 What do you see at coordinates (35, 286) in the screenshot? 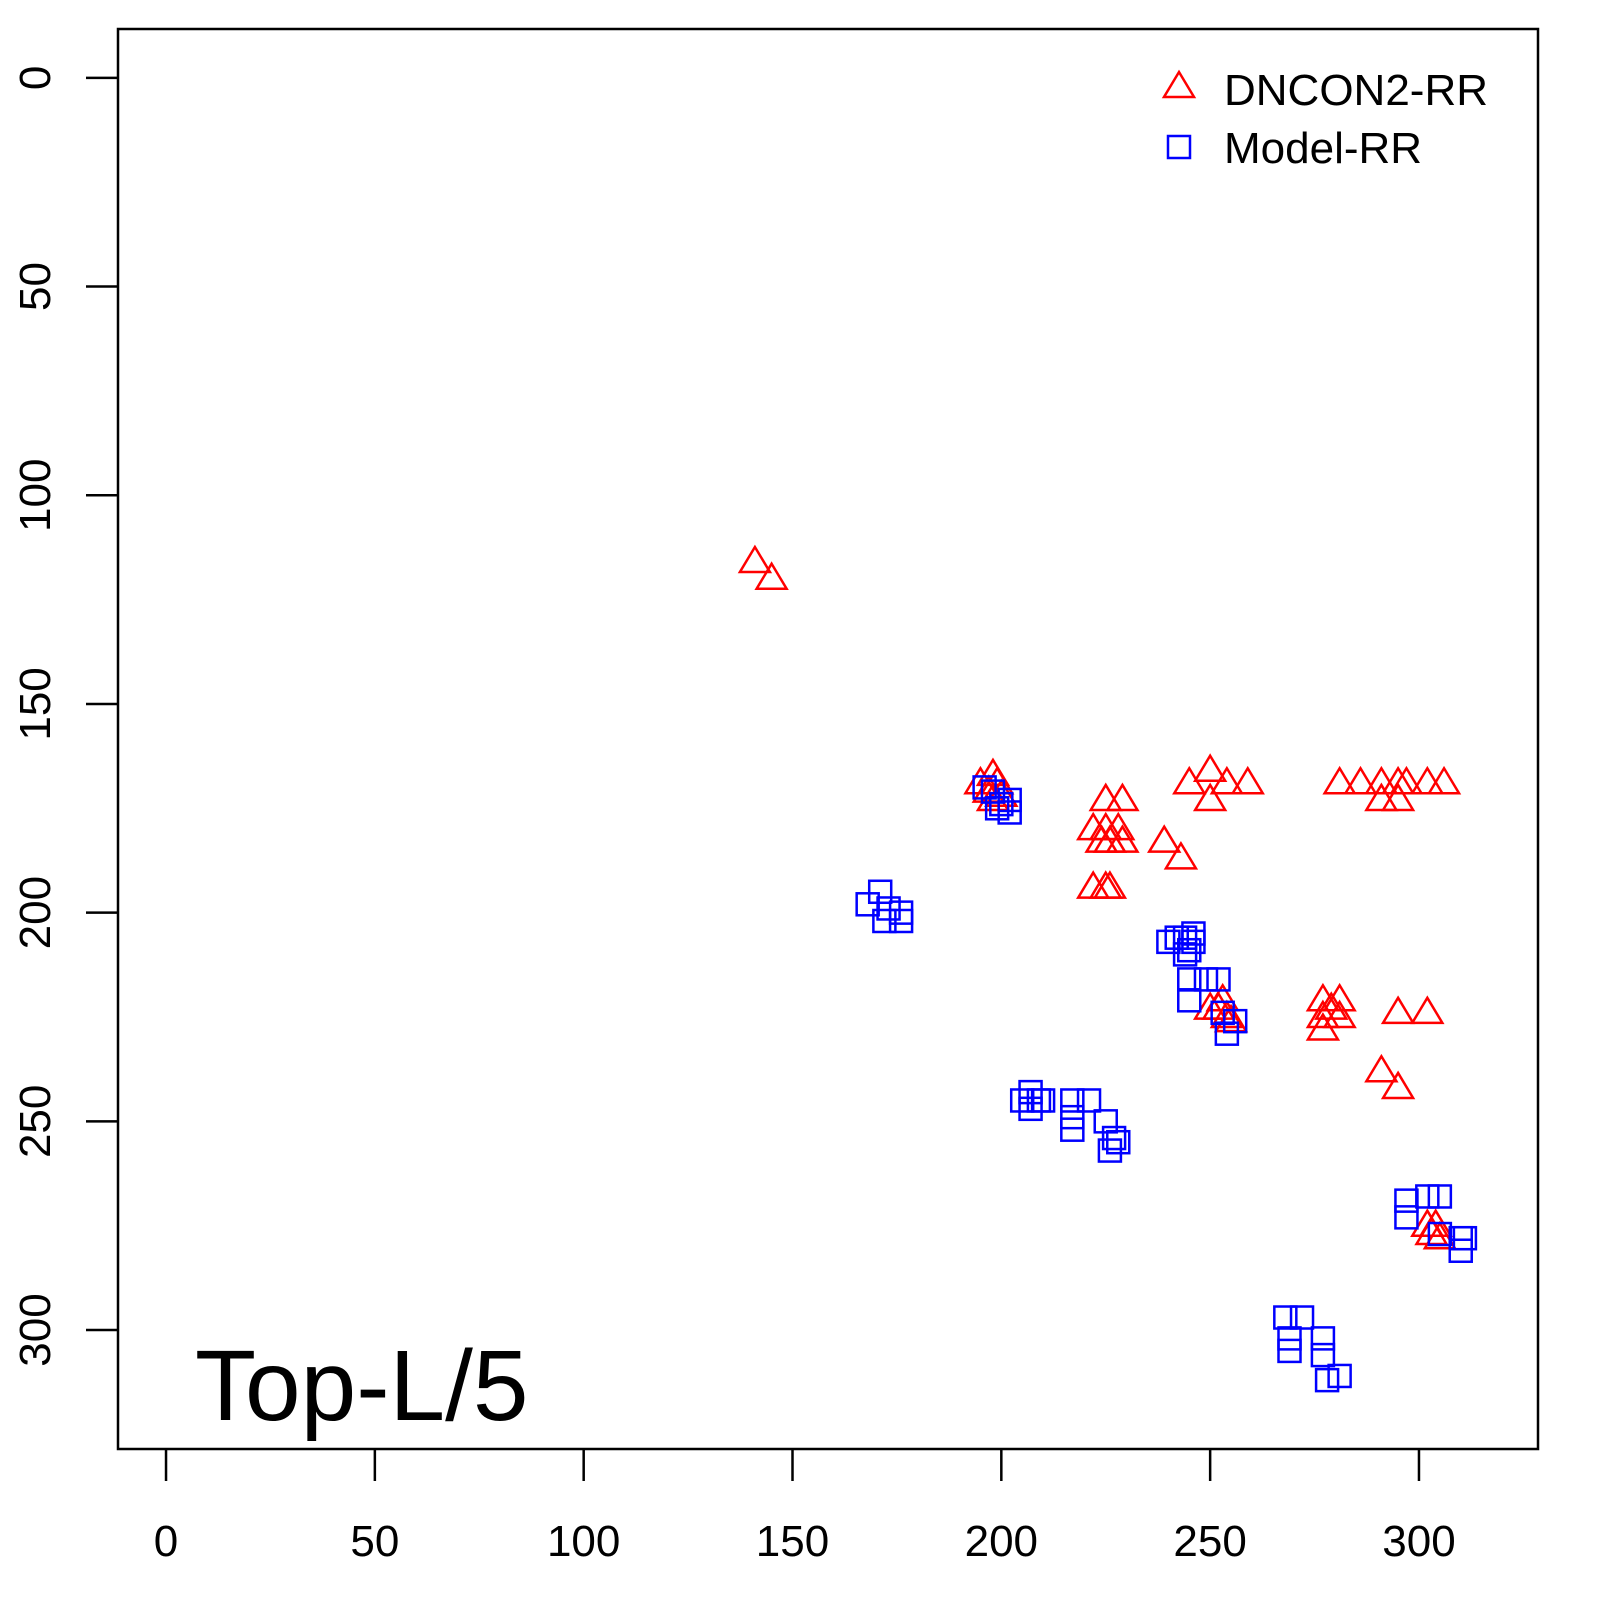
I see `y-tick-label: 50` at bounding box center [35, 286].